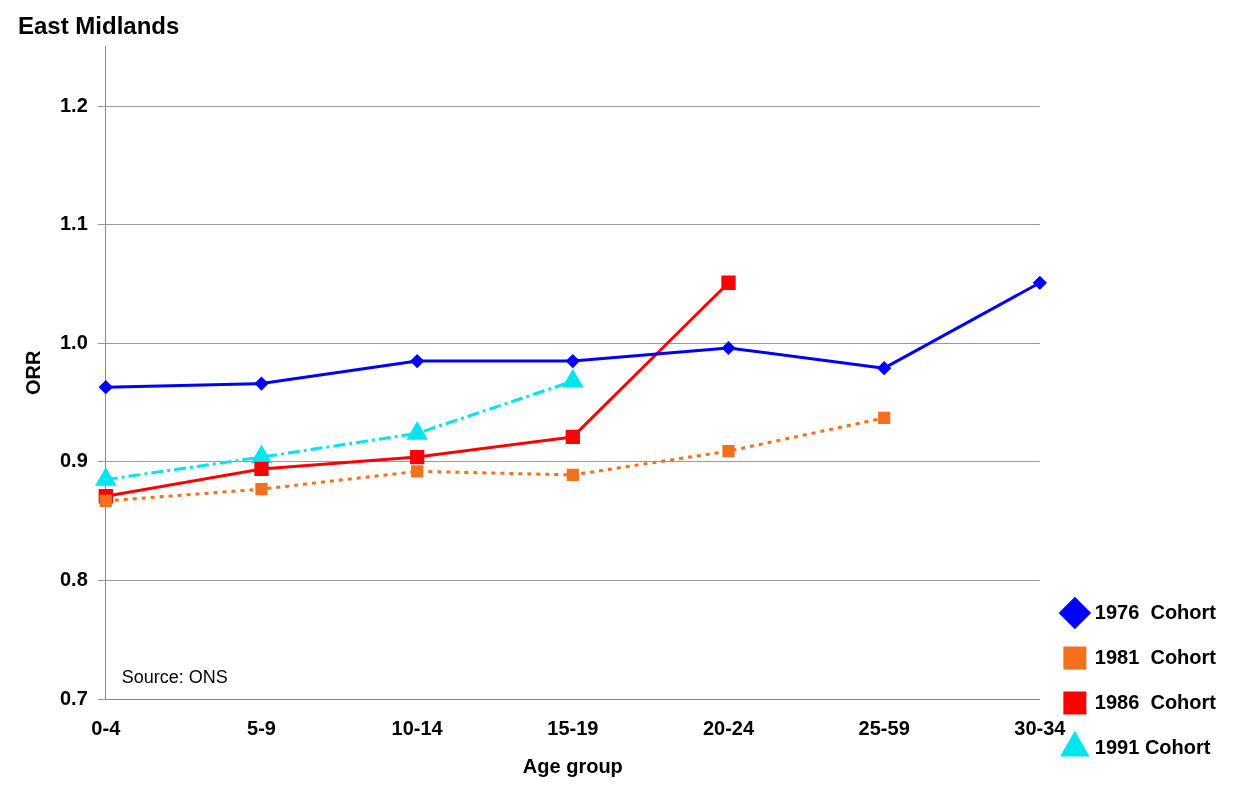  Describe the element at coordinates (106, 727) in the screenshot. I see `x-tick-label: 0-4` at that location.